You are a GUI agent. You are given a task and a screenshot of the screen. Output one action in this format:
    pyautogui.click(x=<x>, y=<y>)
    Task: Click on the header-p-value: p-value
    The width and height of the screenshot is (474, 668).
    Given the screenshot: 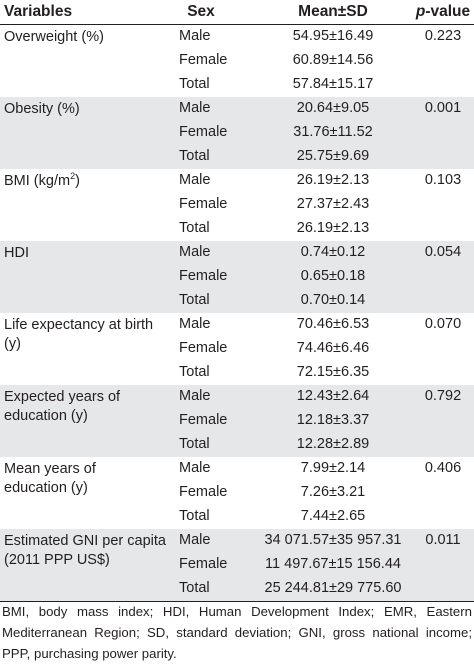 What is the action you would take?
    pyautogui.click(x=443, y=11)
    